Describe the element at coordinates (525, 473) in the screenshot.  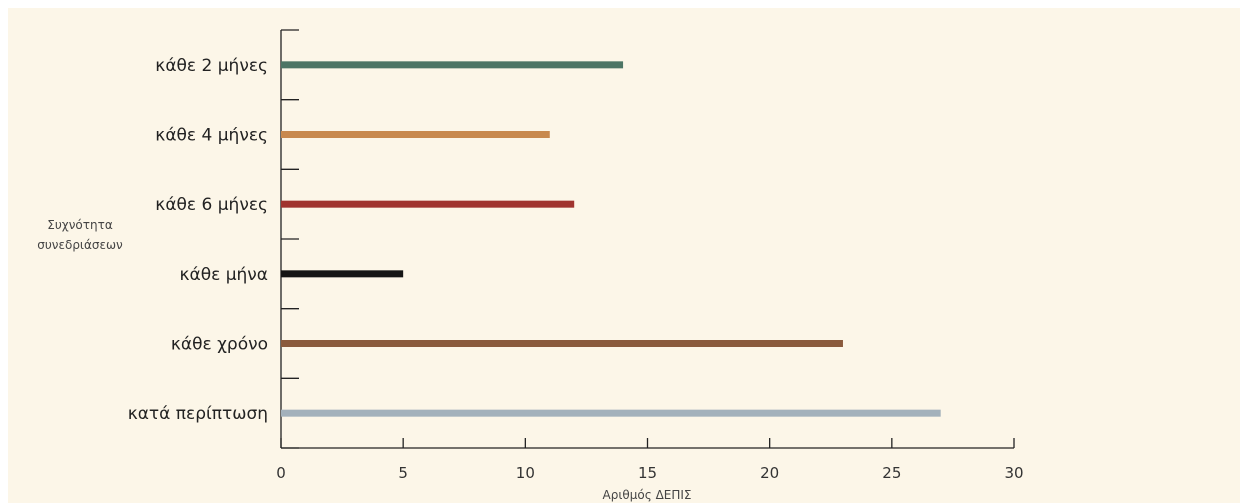
I see `x-tick-label: 10` at that location.